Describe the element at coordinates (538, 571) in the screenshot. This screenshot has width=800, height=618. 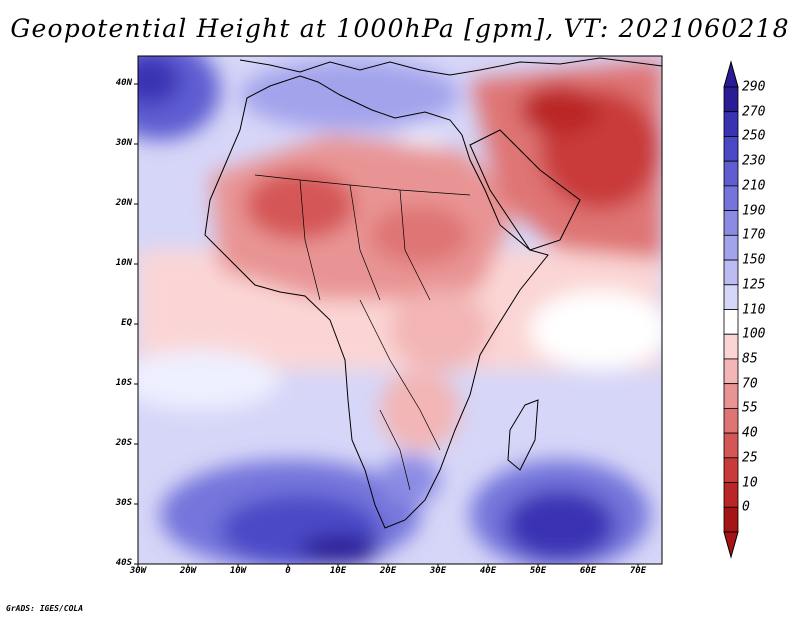
I see `x-tick-label: 50E` at that location.